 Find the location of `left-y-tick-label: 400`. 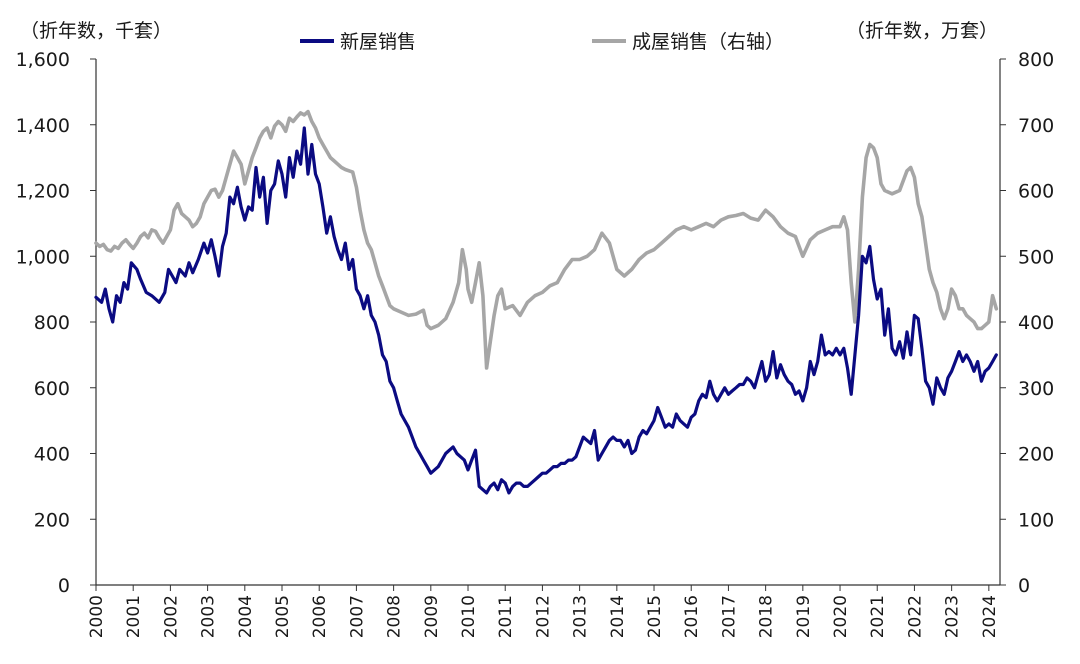

left-y-tick-label: 400 is located at coordinates (52, 455).